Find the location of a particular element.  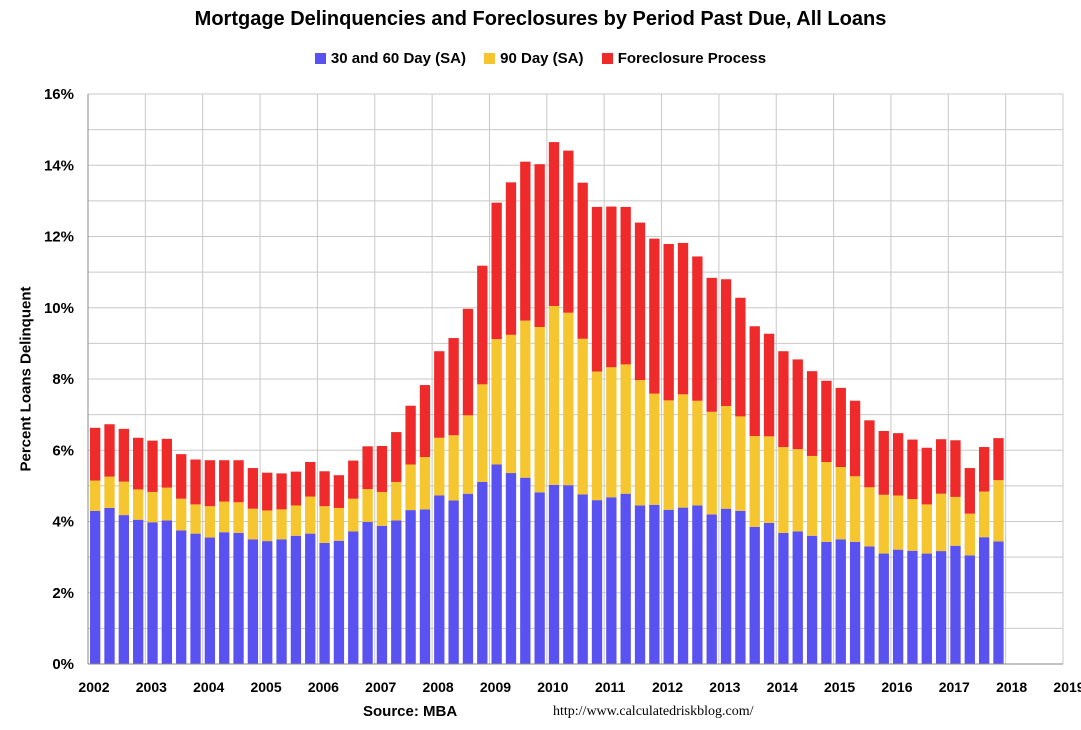

legend-swatch-foreclosure is located at coordinates (607, 58).